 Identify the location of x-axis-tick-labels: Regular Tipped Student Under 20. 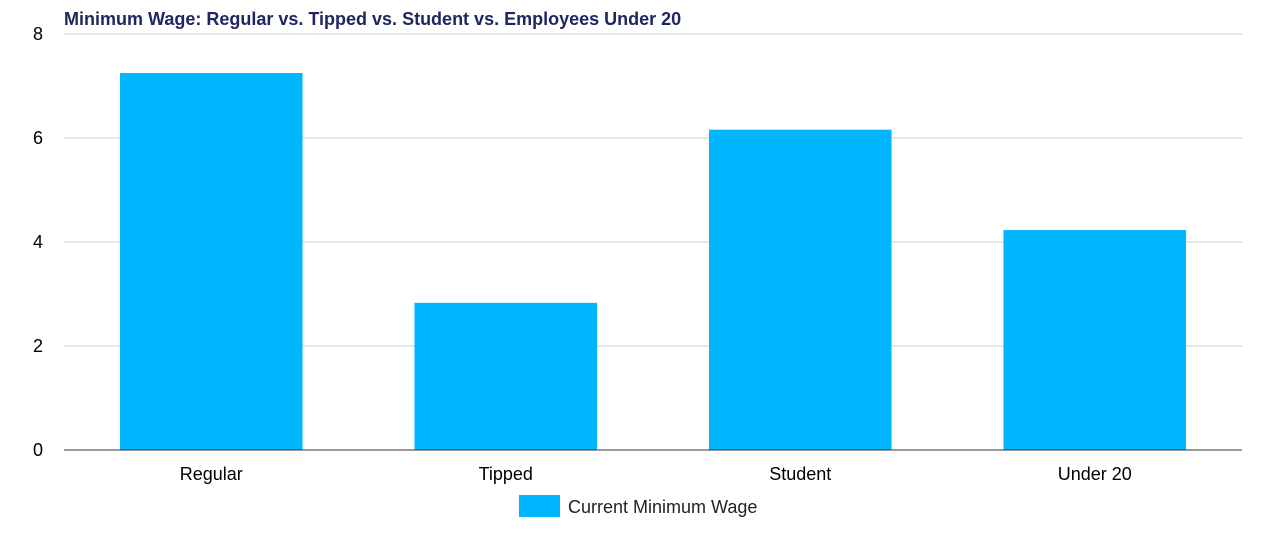
(656, 474).